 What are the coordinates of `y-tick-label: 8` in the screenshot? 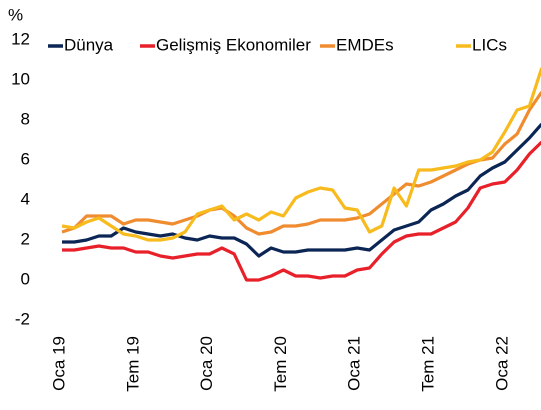 It's located at (25, 118).